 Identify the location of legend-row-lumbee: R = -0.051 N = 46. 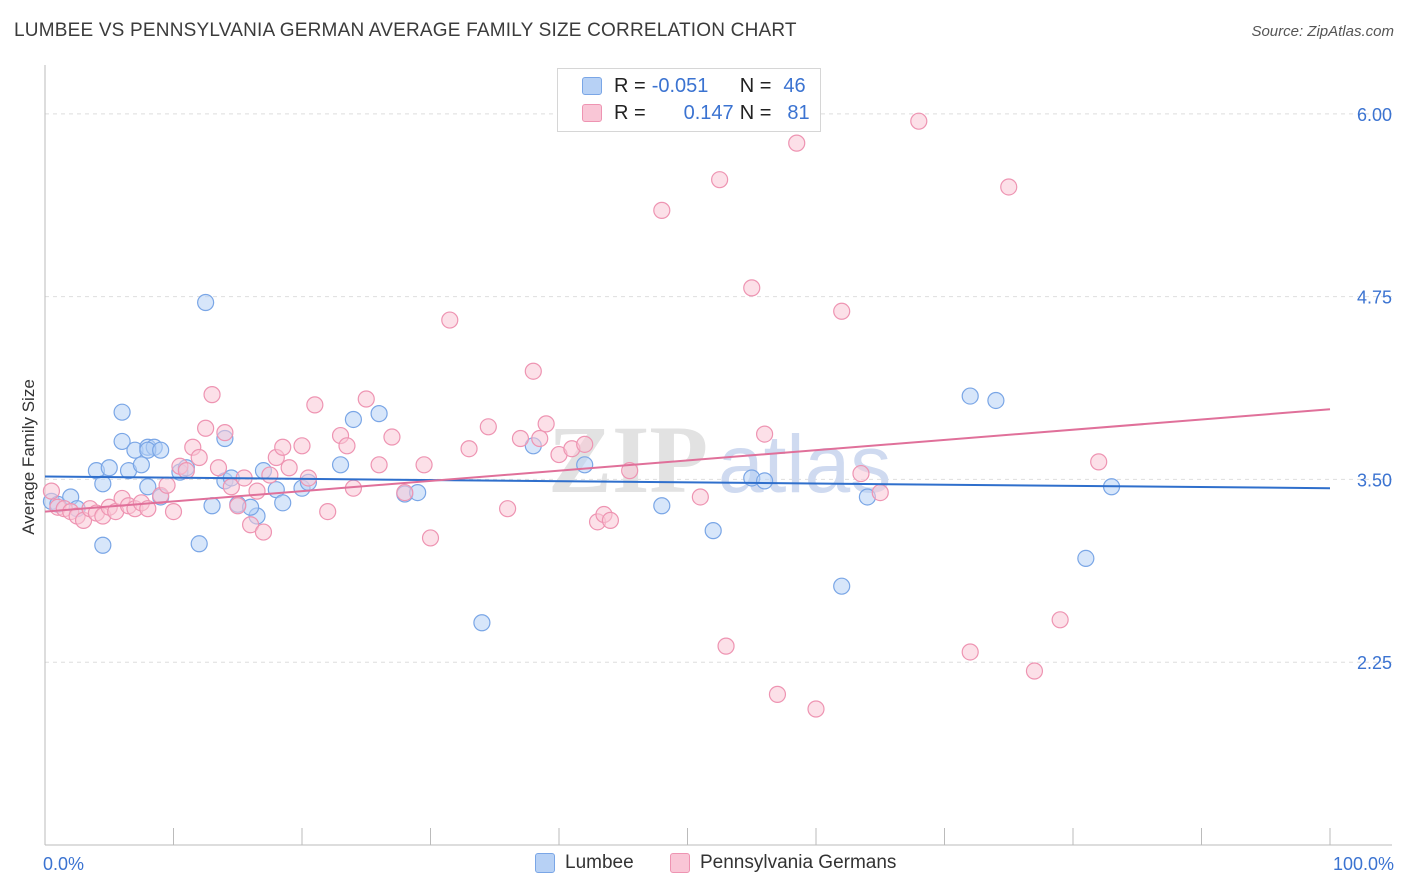
(694, 86).